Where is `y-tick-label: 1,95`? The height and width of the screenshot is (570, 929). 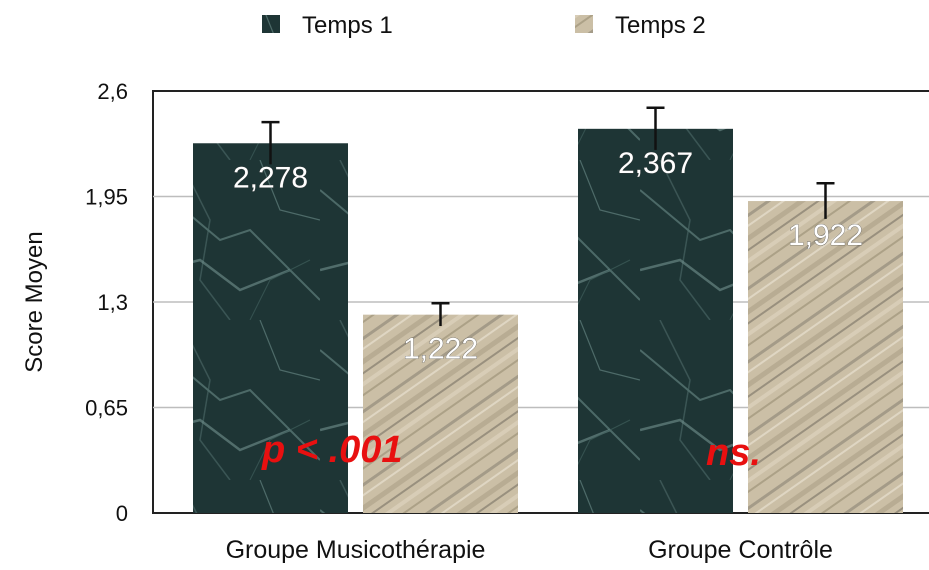
y-tick-label: 1,95 is located at coordinates (106, 197).